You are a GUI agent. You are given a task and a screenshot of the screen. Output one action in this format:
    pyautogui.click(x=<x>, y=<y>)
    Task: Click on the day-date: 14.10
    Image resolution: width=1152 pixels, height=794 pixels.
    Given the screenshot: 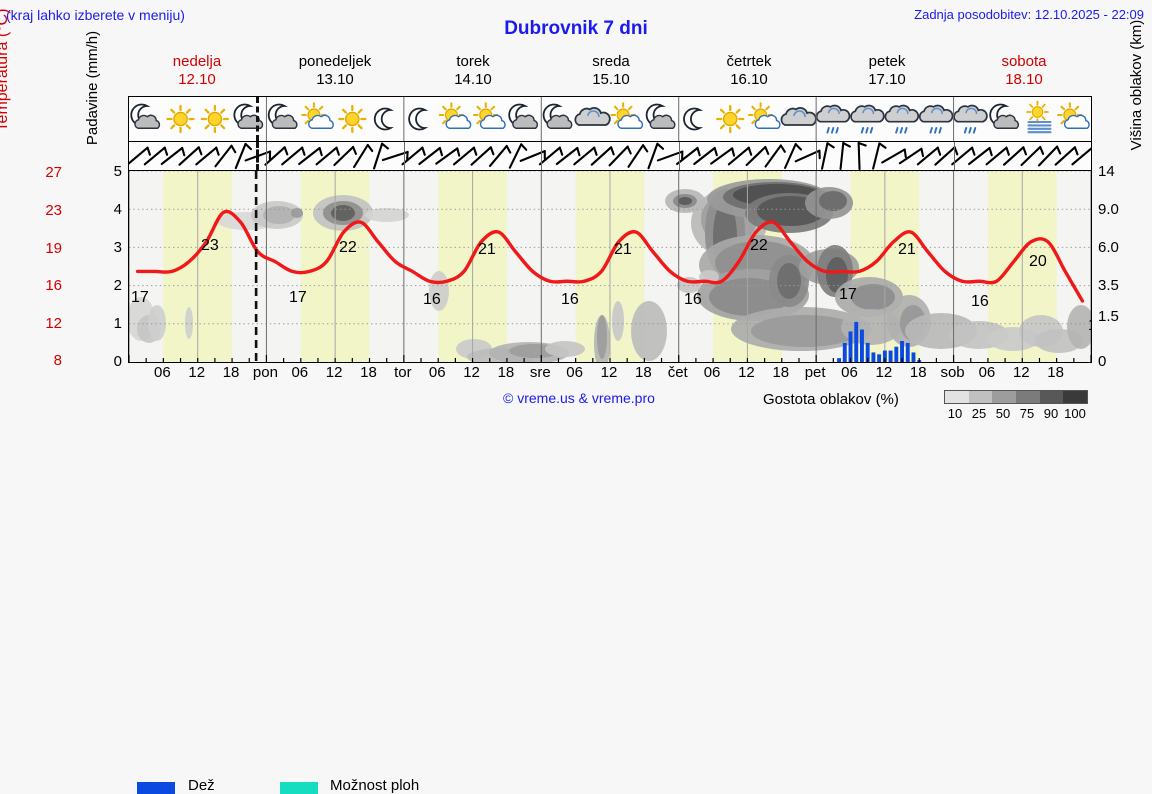 What is the action you would take?
    pyautogui.click(x=473, y=80)
    